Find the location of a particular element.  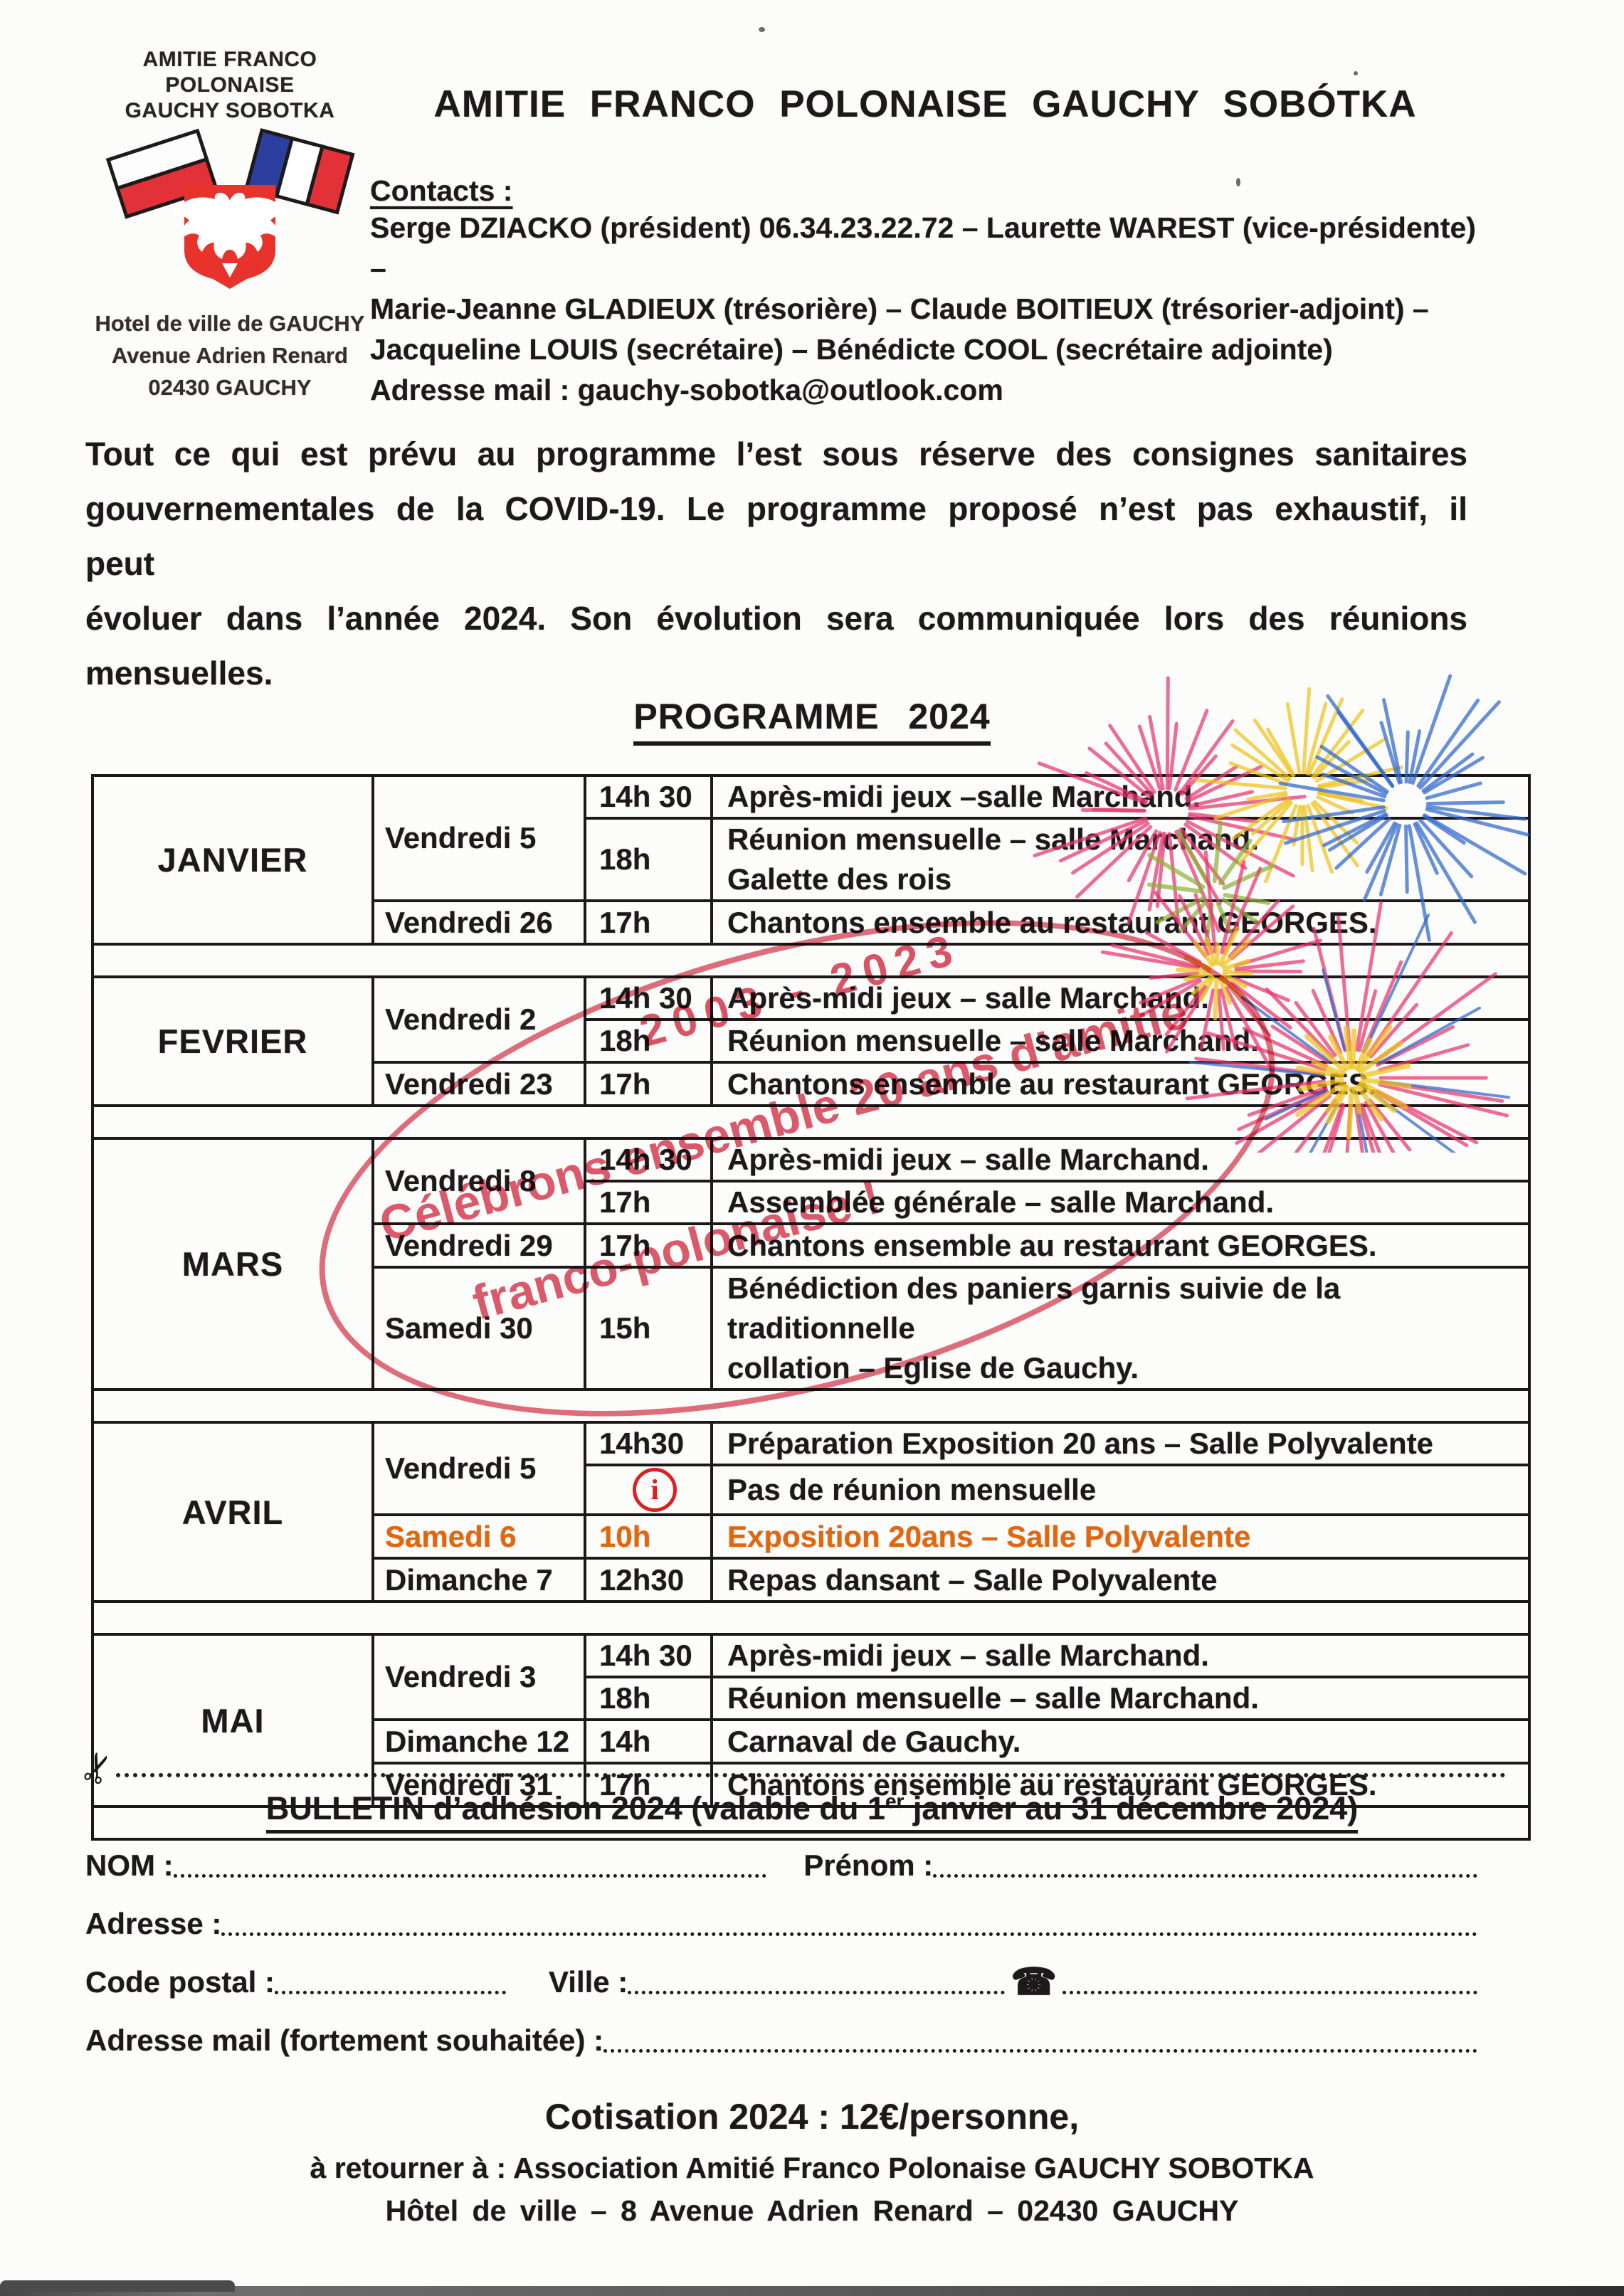

day-cell: Dimanche 7 is located at coordinates (478, 1580).